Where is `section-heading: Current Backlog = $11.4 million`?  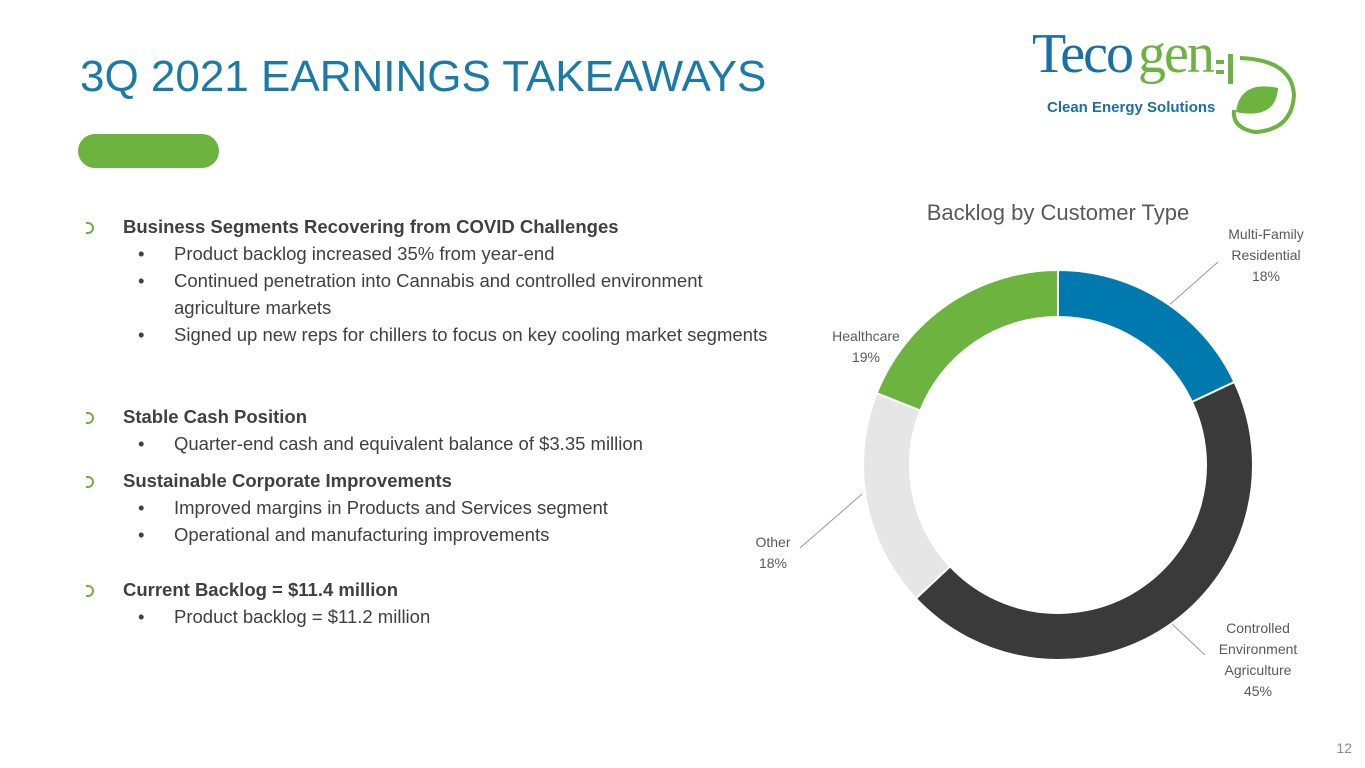 section-heading: Current Backlog = $11.4 million is located at coordinates (444, 589).